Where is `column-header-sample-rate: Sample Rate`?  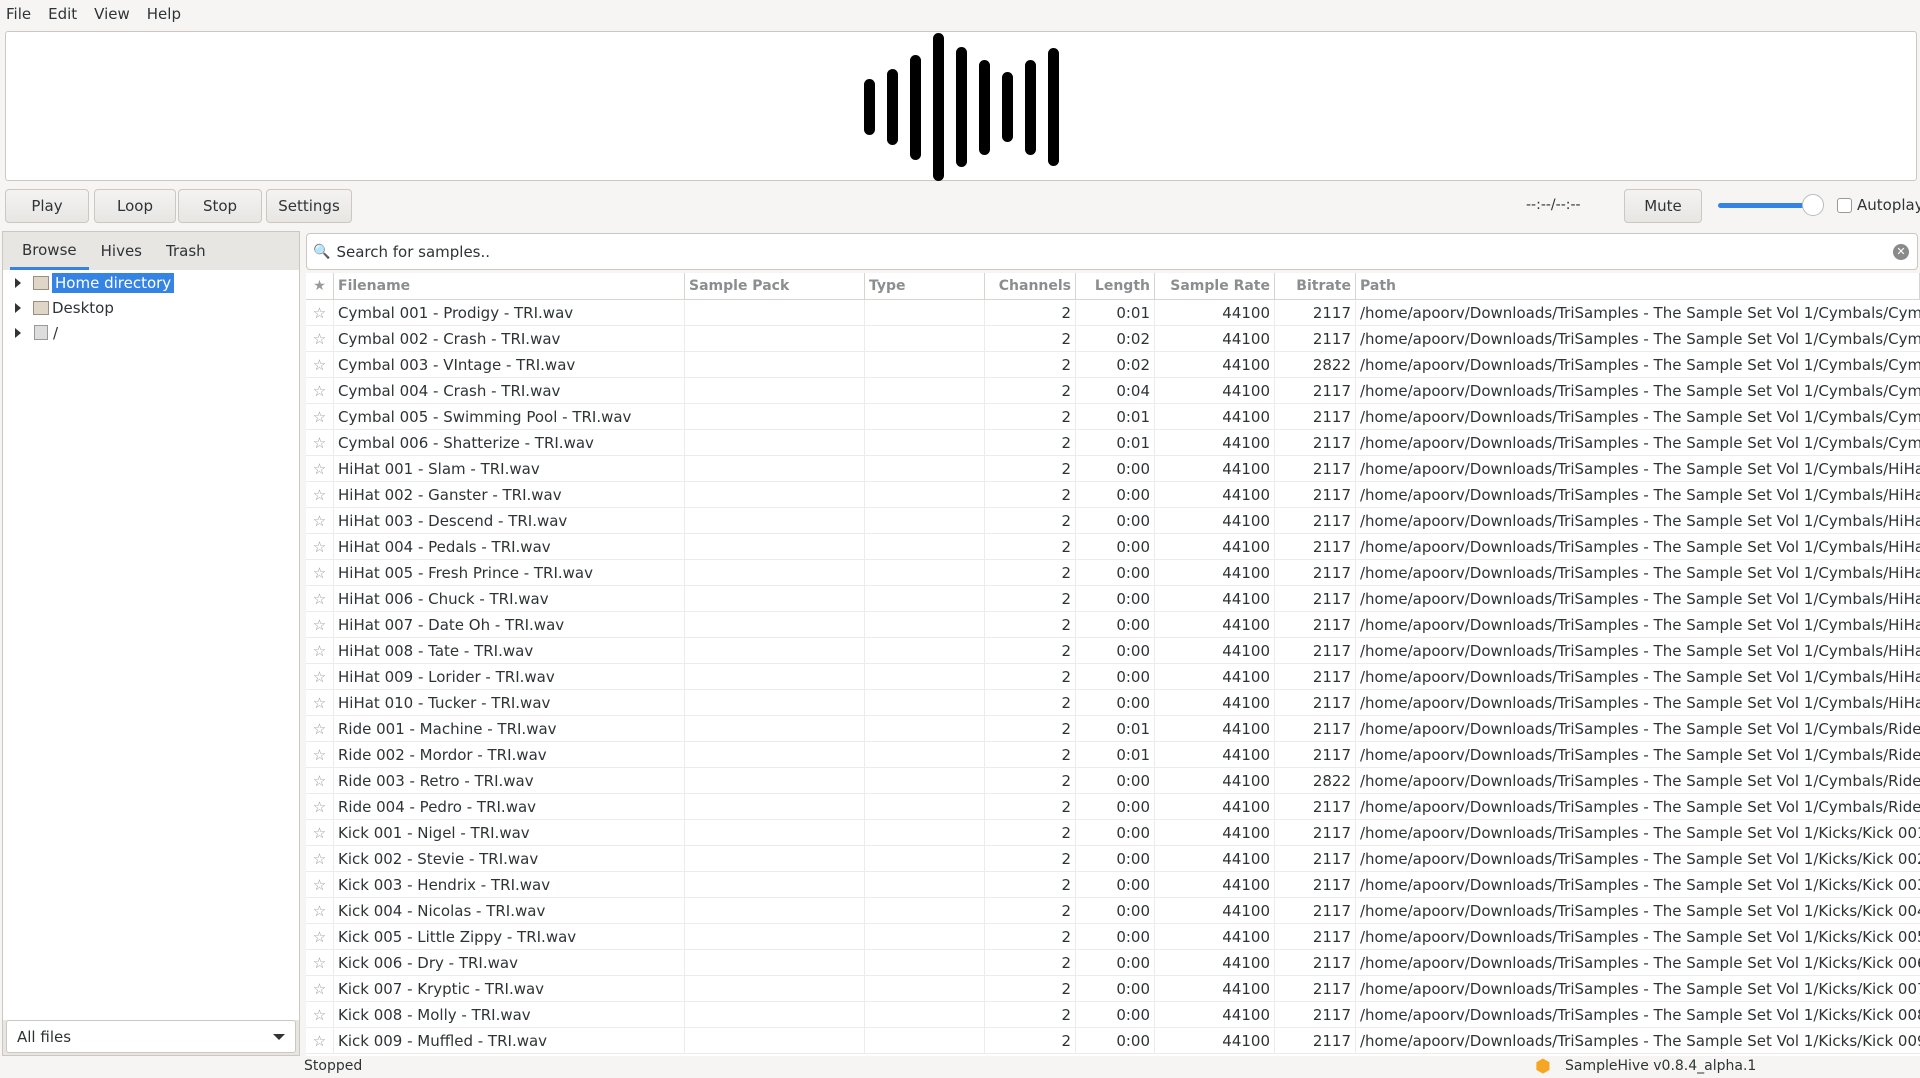 column-header-sample-rate: Sample Rate is located at coordinates (1215, 286).